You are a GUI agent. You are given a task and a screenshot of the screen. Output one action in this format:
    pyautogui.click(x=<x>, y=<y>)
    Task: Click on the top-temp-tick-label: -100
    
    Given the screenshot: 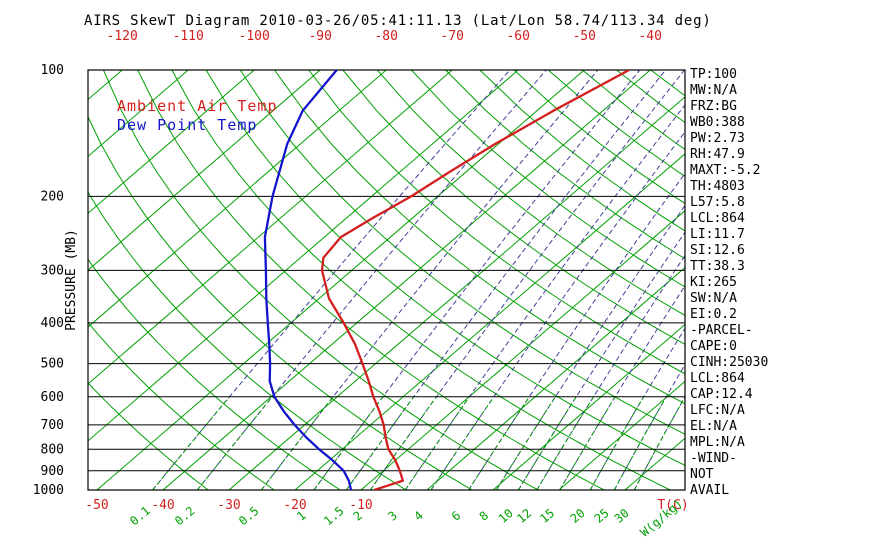 What is the action you would take?
    pyautogui.click(x=254, y=36)
    